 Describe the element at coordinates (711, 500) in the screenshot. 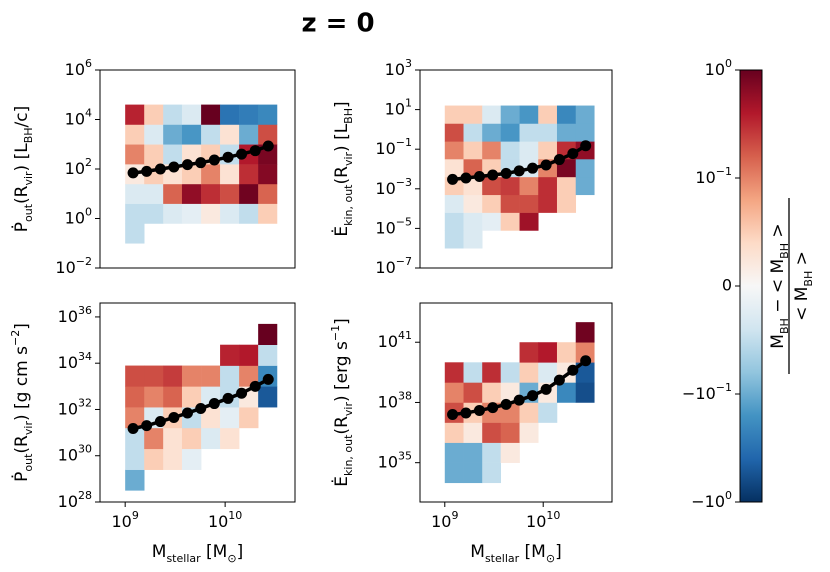

I see `tick-label: −100` at that location.